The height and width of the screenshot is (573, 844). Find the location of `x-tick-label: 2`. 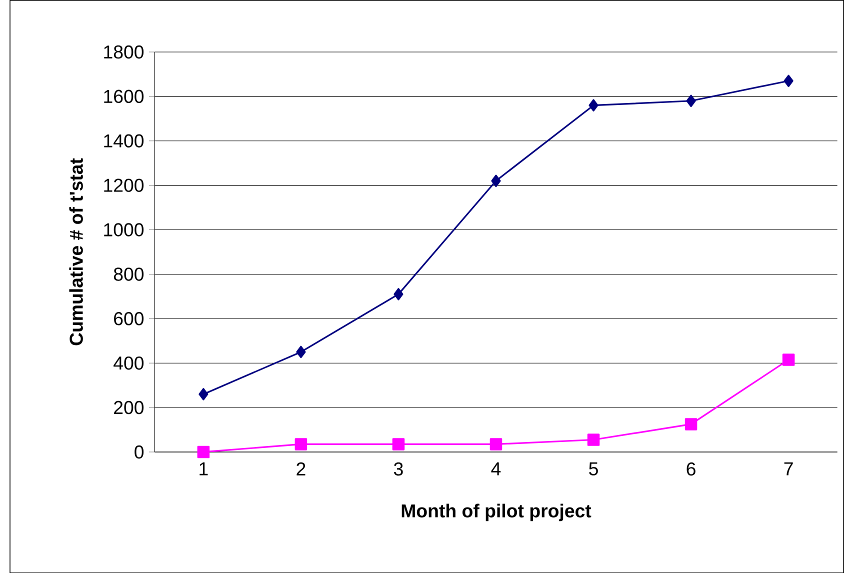

x-tick-label: 2 is located at coordinates (301, 469).